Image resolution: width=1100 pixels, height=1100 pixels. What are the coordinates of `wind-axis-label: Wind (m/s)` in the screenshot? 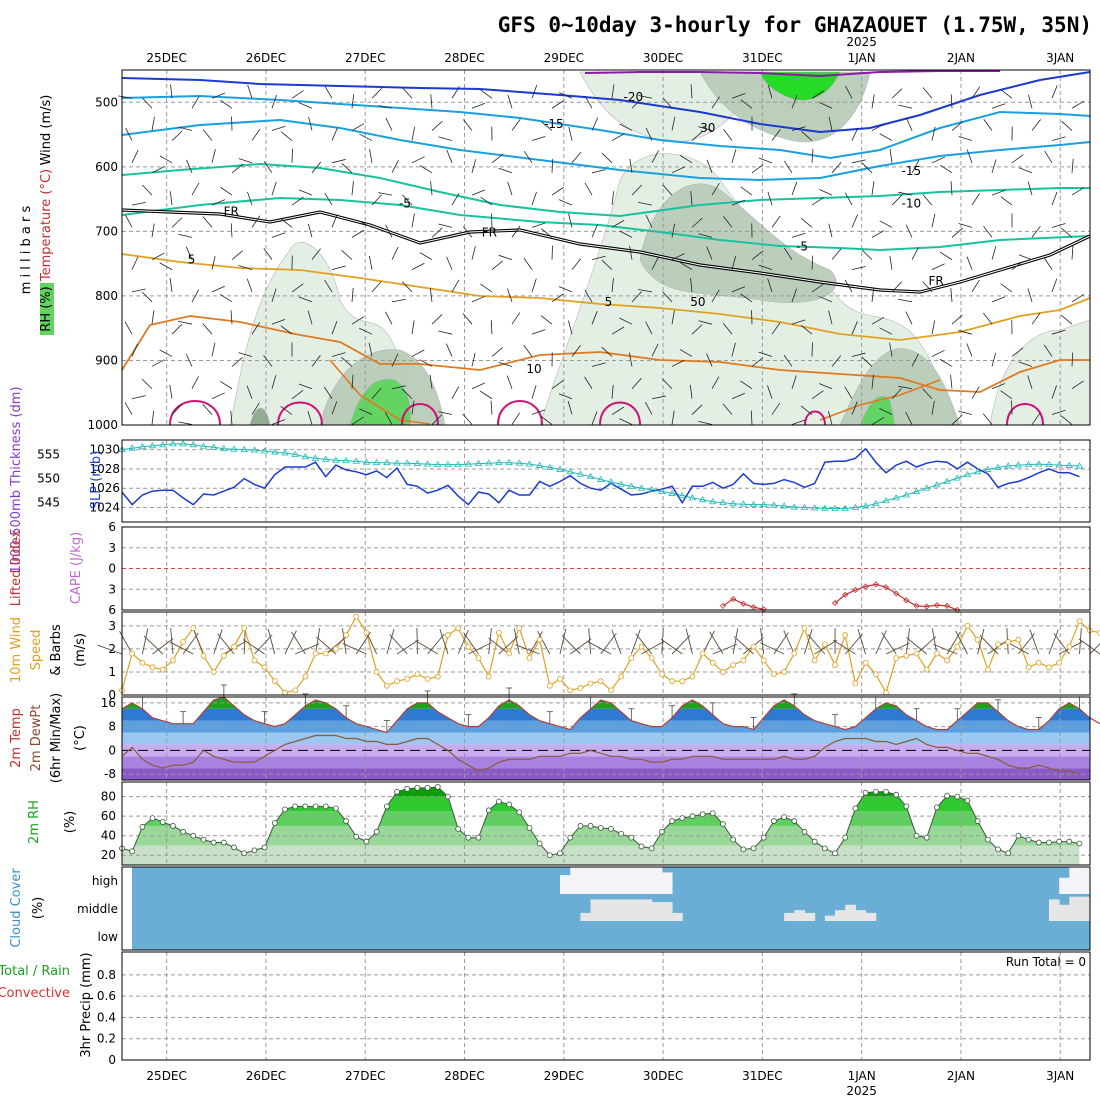 It's located at (46, 130).